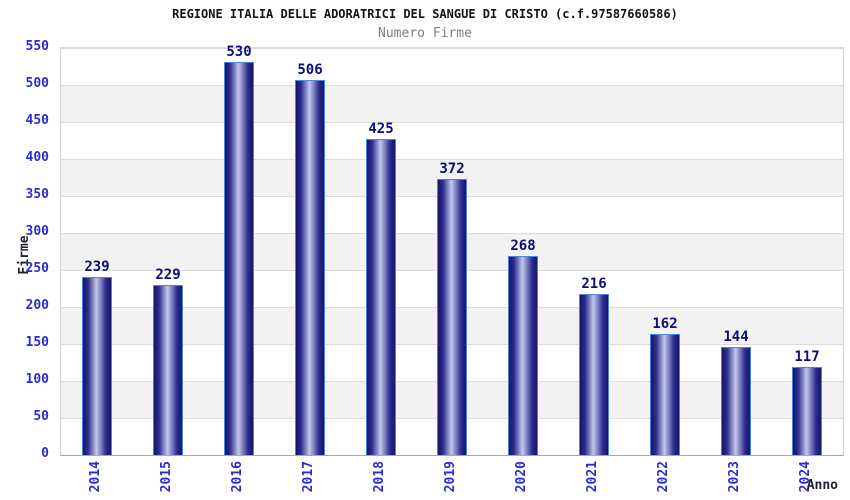 The image size is (850, 500). I want to click on x-tick-label-2014: 2014, so click(95, 477).